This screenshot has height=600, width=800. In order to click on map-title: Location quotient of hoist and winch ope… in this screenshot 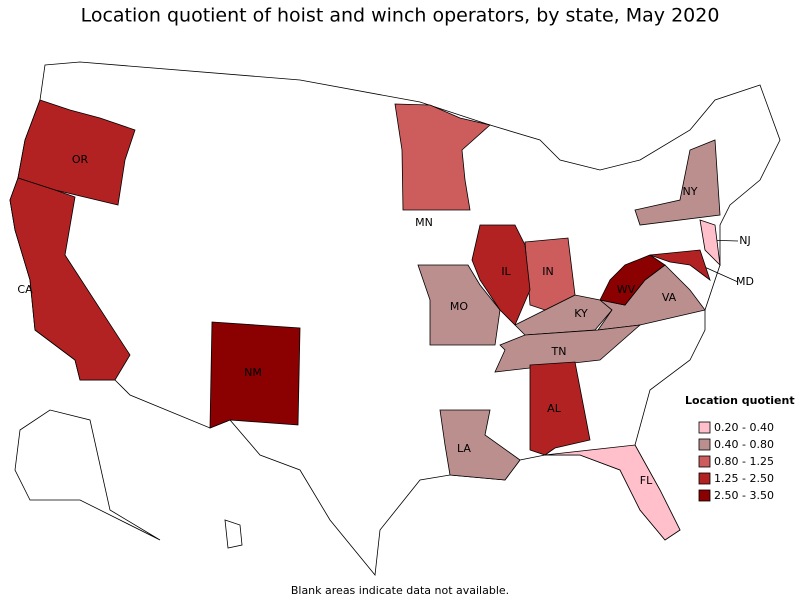, I will do `click(400, 16)`.